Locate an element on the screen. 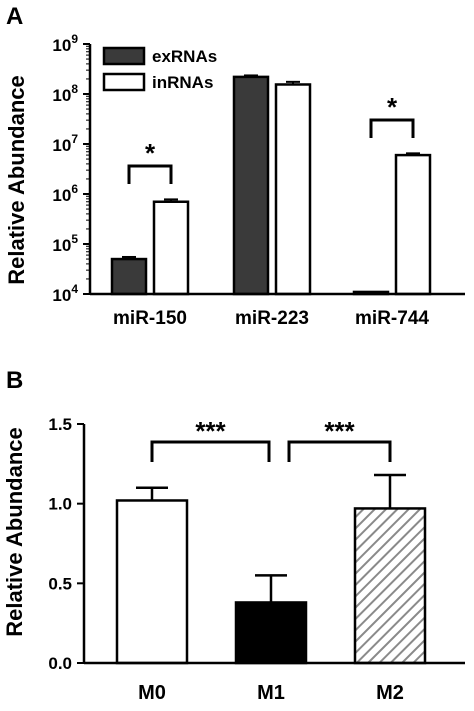 Image resolution: width=474 pixels, height=711 pixels. panel-a-x-tick-label: miR-223 is located at coordinates (272, 318).